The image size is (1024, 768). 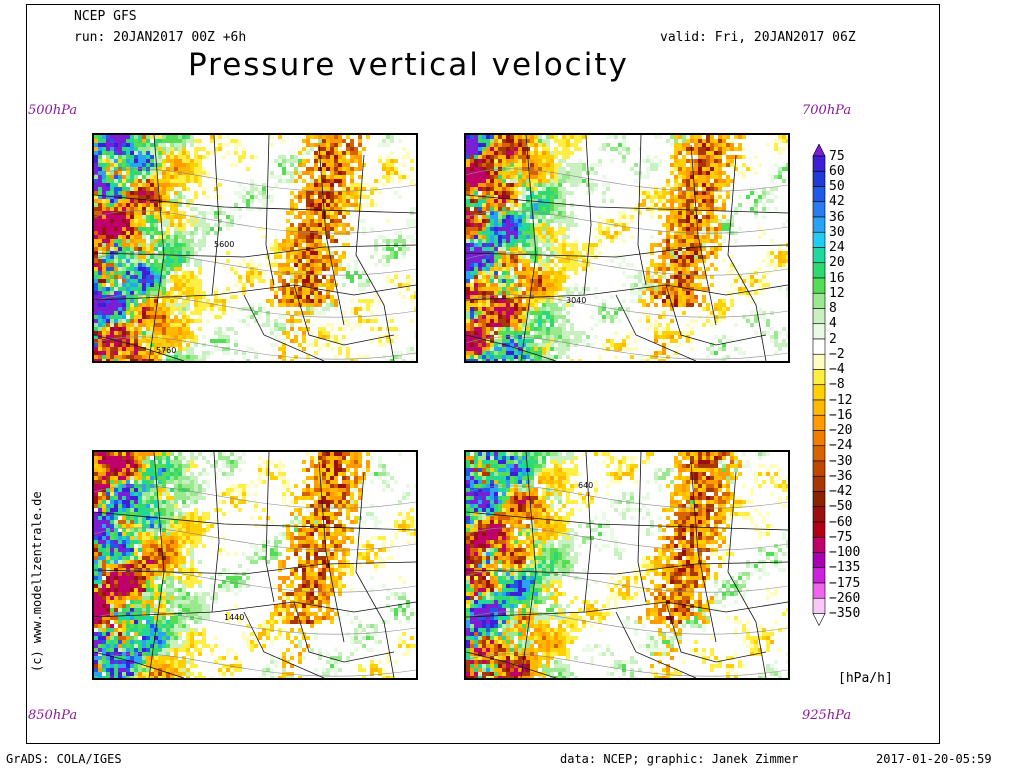 I want to click on legend-tick-label: 30, so click(x=837, y=232).